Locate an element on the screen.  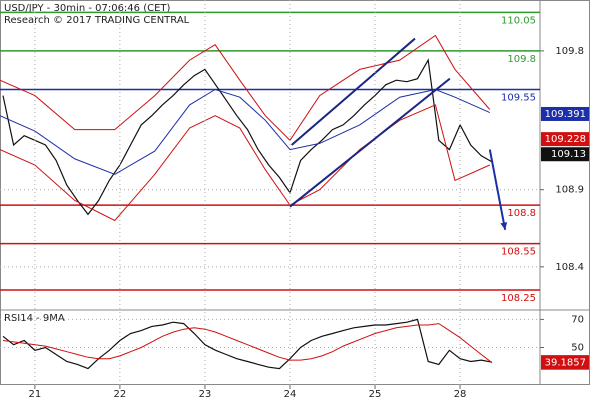
y-tick-label: 108.9 is located at coordinates (569, 190).